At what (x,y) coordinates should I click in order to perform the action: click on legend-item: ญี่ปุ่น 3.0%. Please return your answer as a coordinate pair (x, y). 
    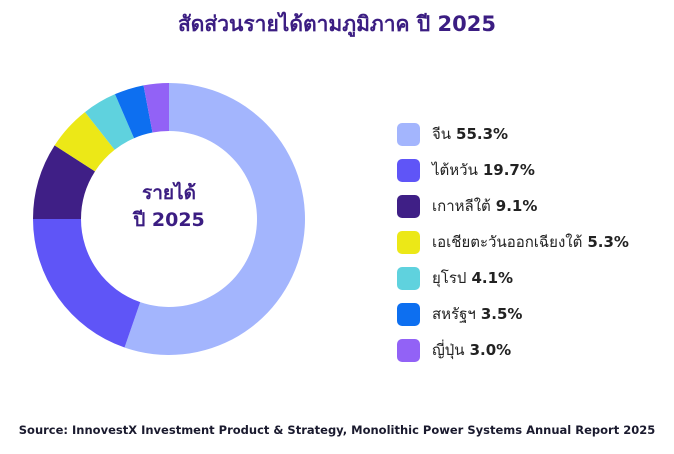
    Looking at the image, I should click on (513, 350).